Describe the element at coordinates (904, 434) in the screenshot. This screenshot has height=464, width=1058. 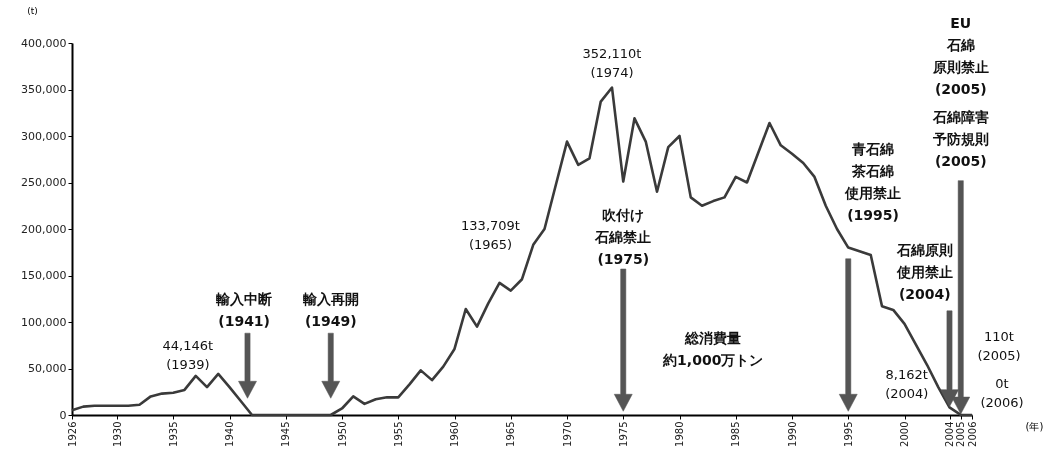
I see `x-tick-label: 2000` at that location.